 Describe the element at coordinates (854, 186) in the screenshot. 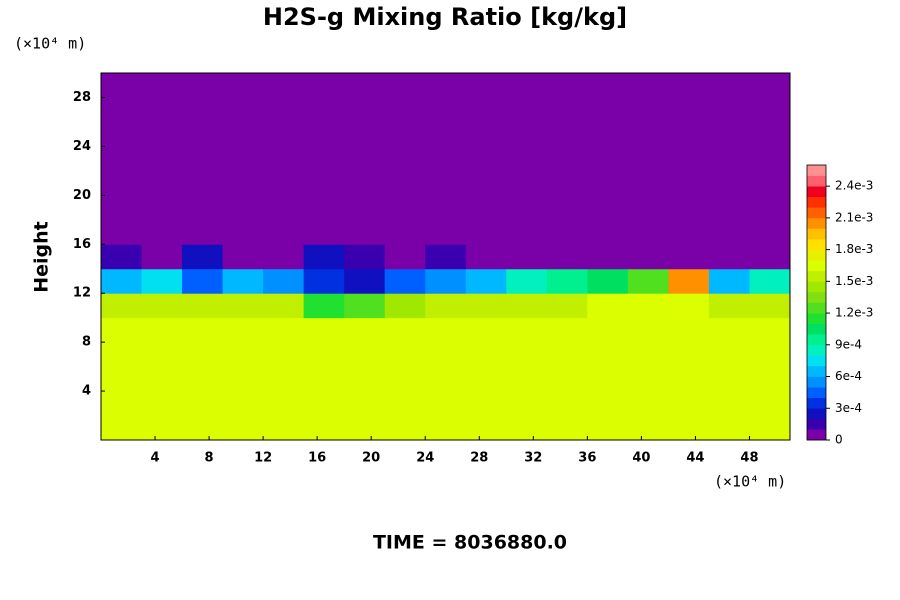

I see `colorbar-tick-label: 2.4e-3` at that location.